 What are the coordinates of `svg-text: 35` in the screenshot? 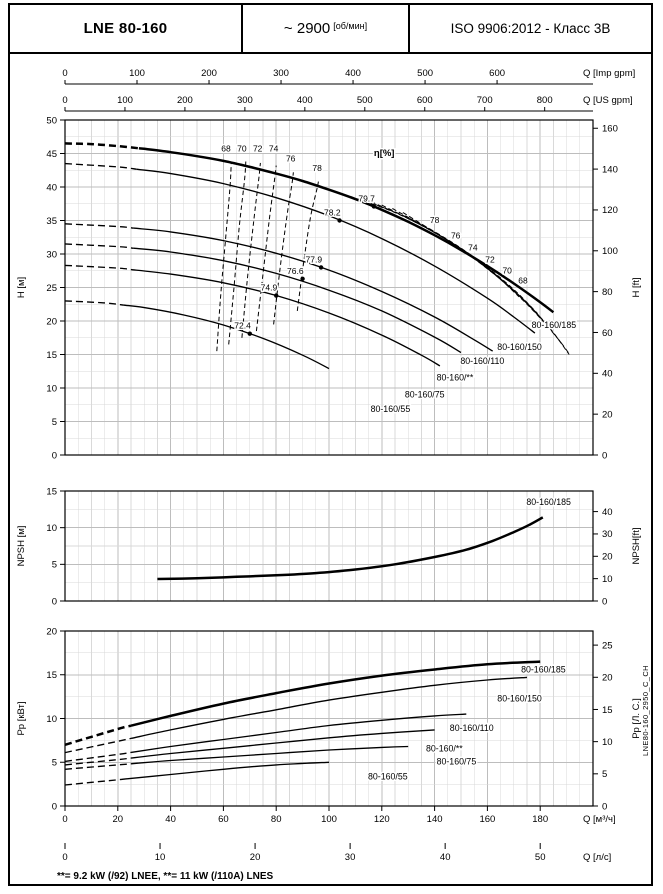 It's located at (51, 221).